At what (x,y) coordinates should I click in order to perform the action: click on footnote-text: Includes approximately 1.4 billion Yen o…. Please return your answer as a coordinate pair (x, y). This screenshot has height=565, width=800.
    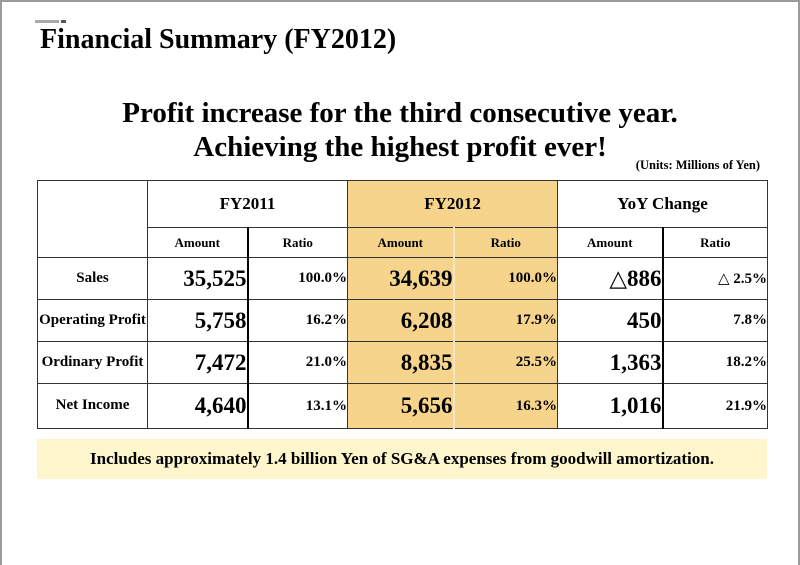
    Looking at the image, I should click on (402, 458).